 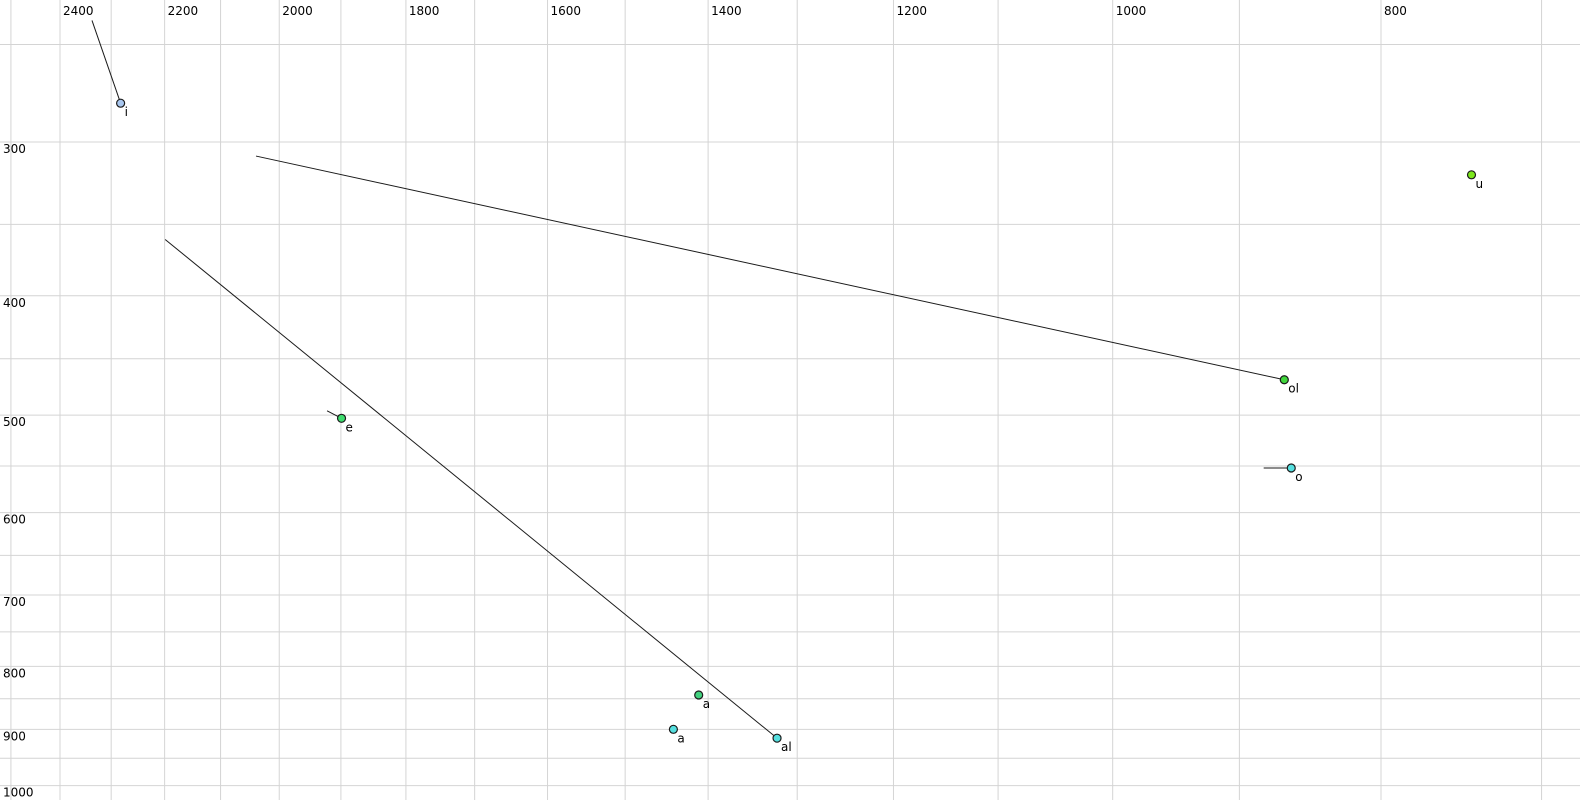 What do you see at coordinates (106, 62) in the screenshot?
I see `trajectory-line-i` at bounding box center [106, 62].